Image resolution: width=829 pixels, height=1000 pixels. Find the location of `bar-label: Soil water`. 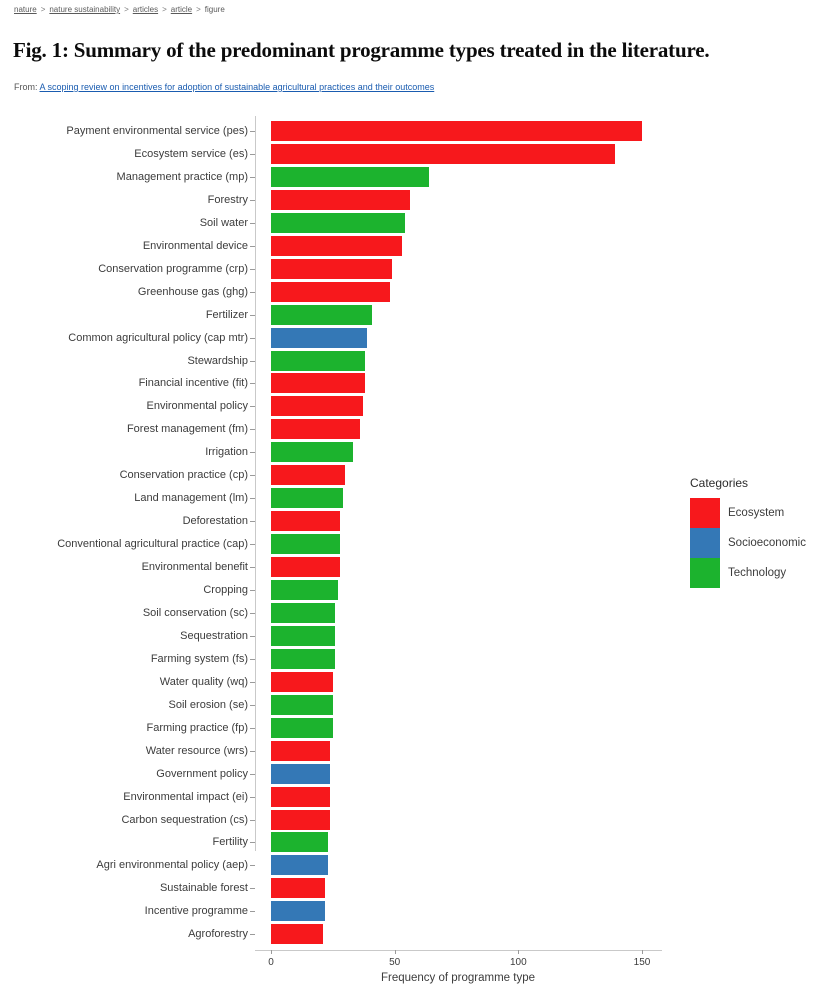

bar-label: Soil water is located at coordinates (223, 222).